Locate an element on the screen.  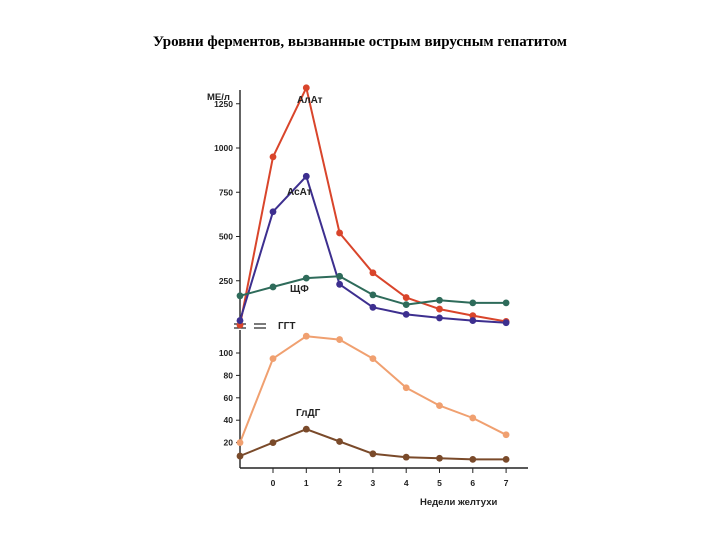
y-tick-label: 1250 is located at coordinates (223, 104).